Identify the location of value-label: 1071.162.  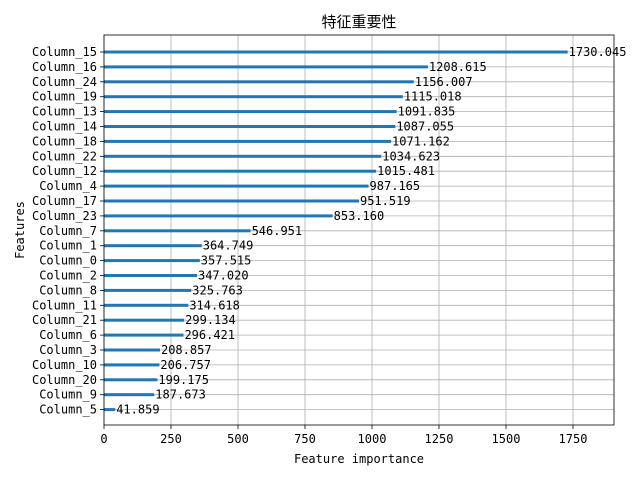
(421, 141).